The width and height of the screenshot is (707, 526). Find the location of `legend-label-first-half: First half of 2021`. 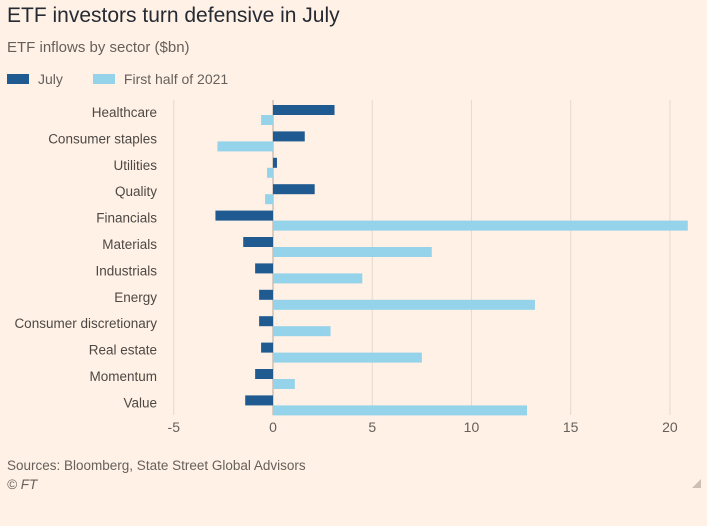

legend-label-first-half: First half of 2021 is located at coordinates (176, 79).